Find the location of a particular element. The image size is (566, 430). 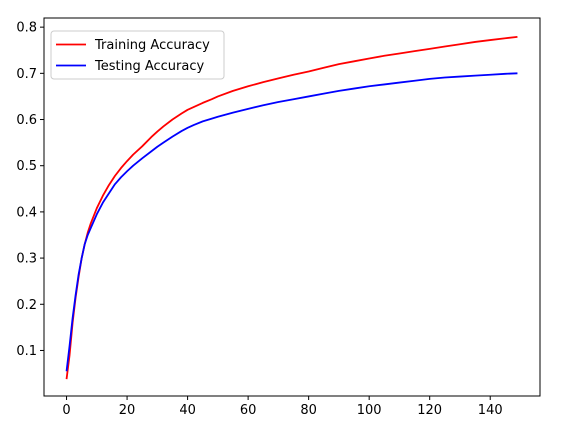

y-tick-label: 0.7 is located at coordinates (26, 74).